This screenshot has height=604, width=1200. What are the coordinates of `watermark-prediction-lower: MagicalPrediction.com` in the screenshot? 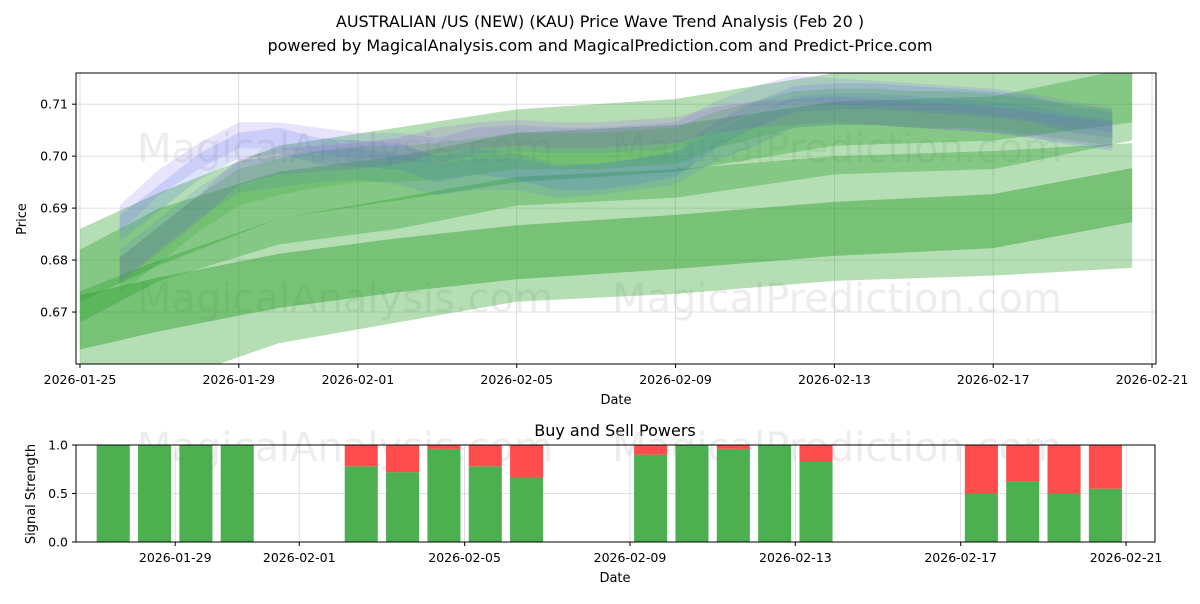 It's located at (837, 299).